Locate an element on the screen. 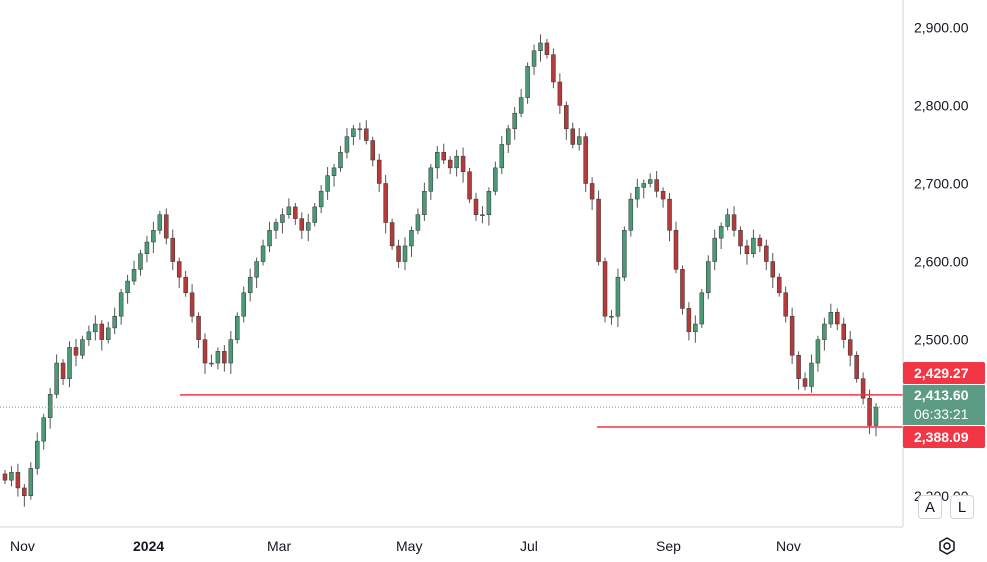 This screenshot has width=987, height=562. gear-hexagon-icon is located at coordinates (947, 546).